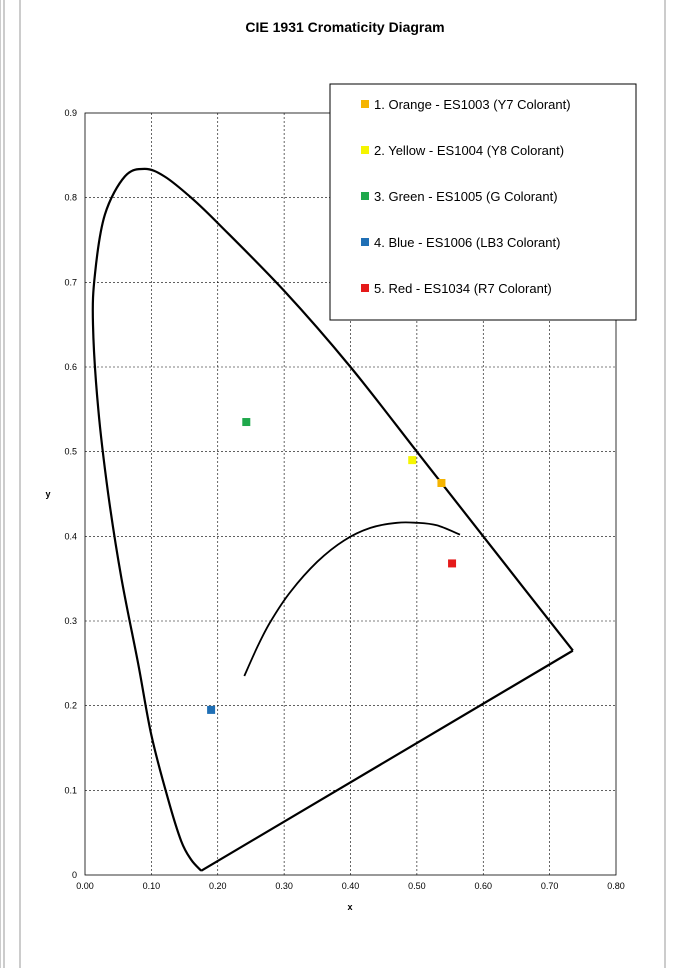 The height and width of the screenshot is (968, 676). I want to click on y-tick-label: 0.3, so click(70, 621).